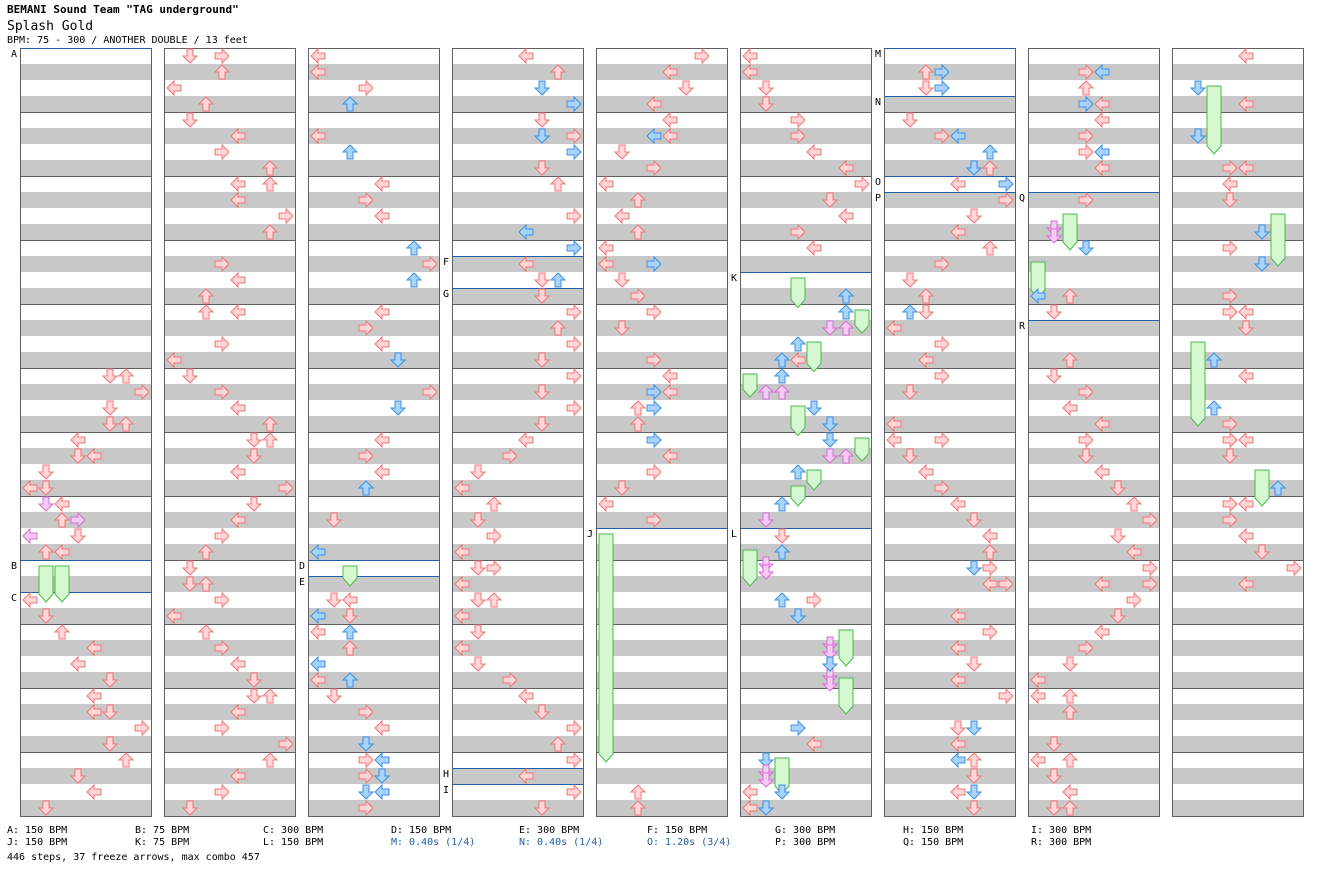 This screenshot has width=1328, height=888. What do you see at coordinates (518, 432) in the screenshot?
I see `column-border` at bounding box center [518, 432].